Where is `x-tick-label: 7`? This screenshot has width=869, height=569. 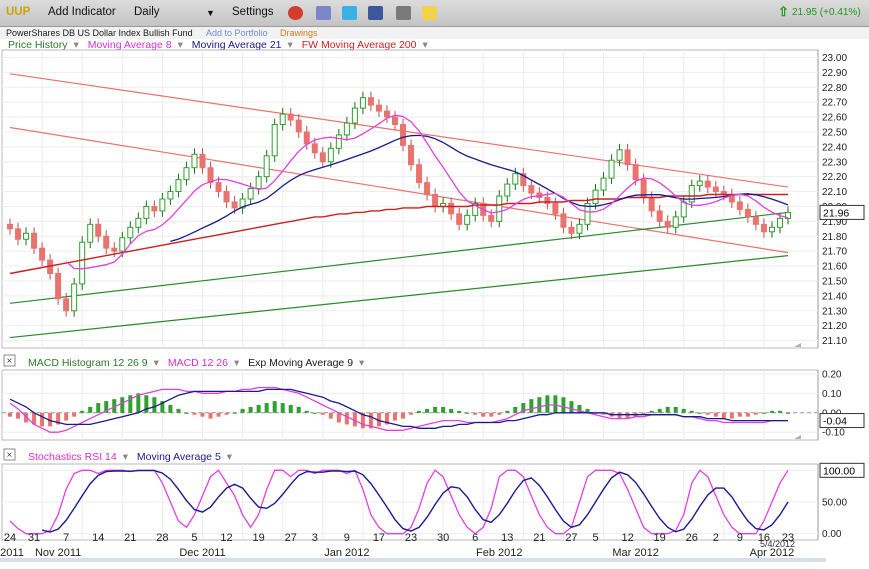
x-tick-label: 7 is located at coordinates (66, 538).